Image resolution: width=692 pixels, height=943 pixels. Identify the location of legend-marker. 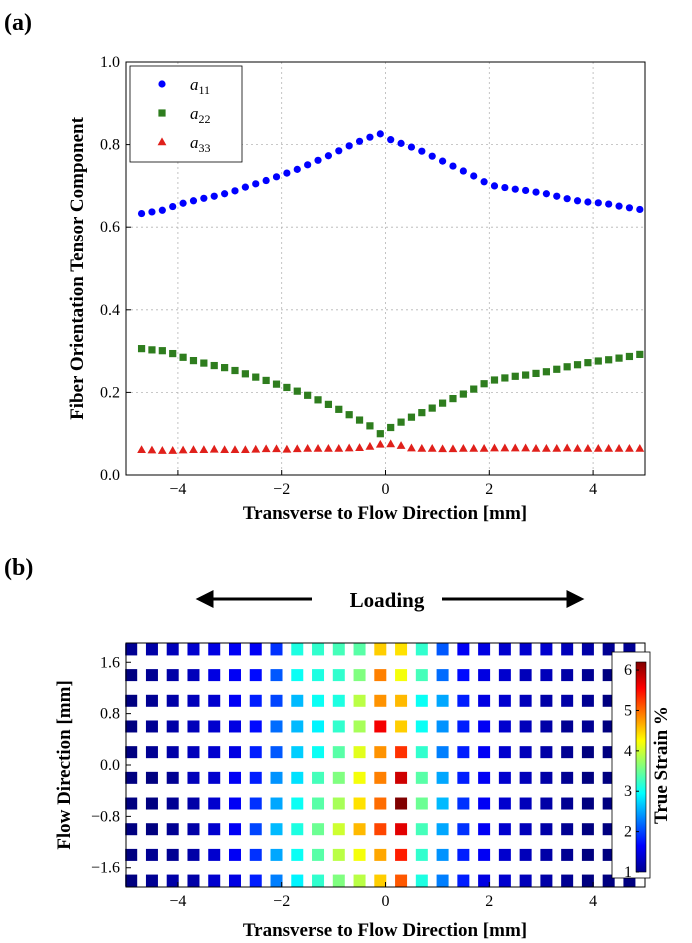
(162, 113).